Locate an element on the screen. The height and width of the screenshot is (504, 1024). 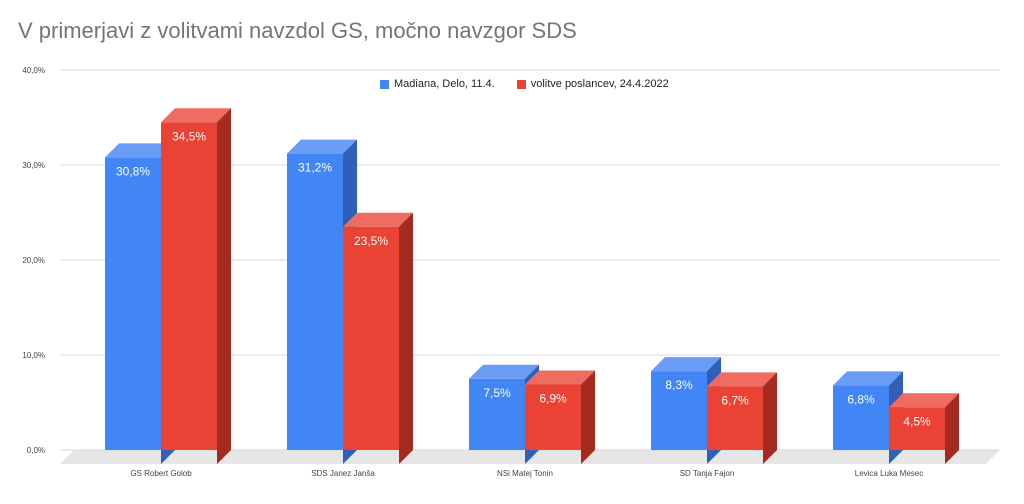
bar: 6,8% is located at coordinates (868, 417).